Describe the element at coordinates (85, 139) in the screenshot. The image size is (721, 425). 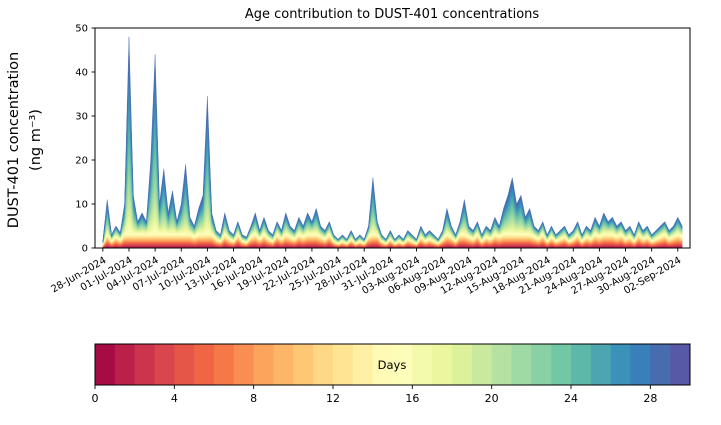
I see `y-axis-ticks: 0 10 20 30 40 50` at that location.